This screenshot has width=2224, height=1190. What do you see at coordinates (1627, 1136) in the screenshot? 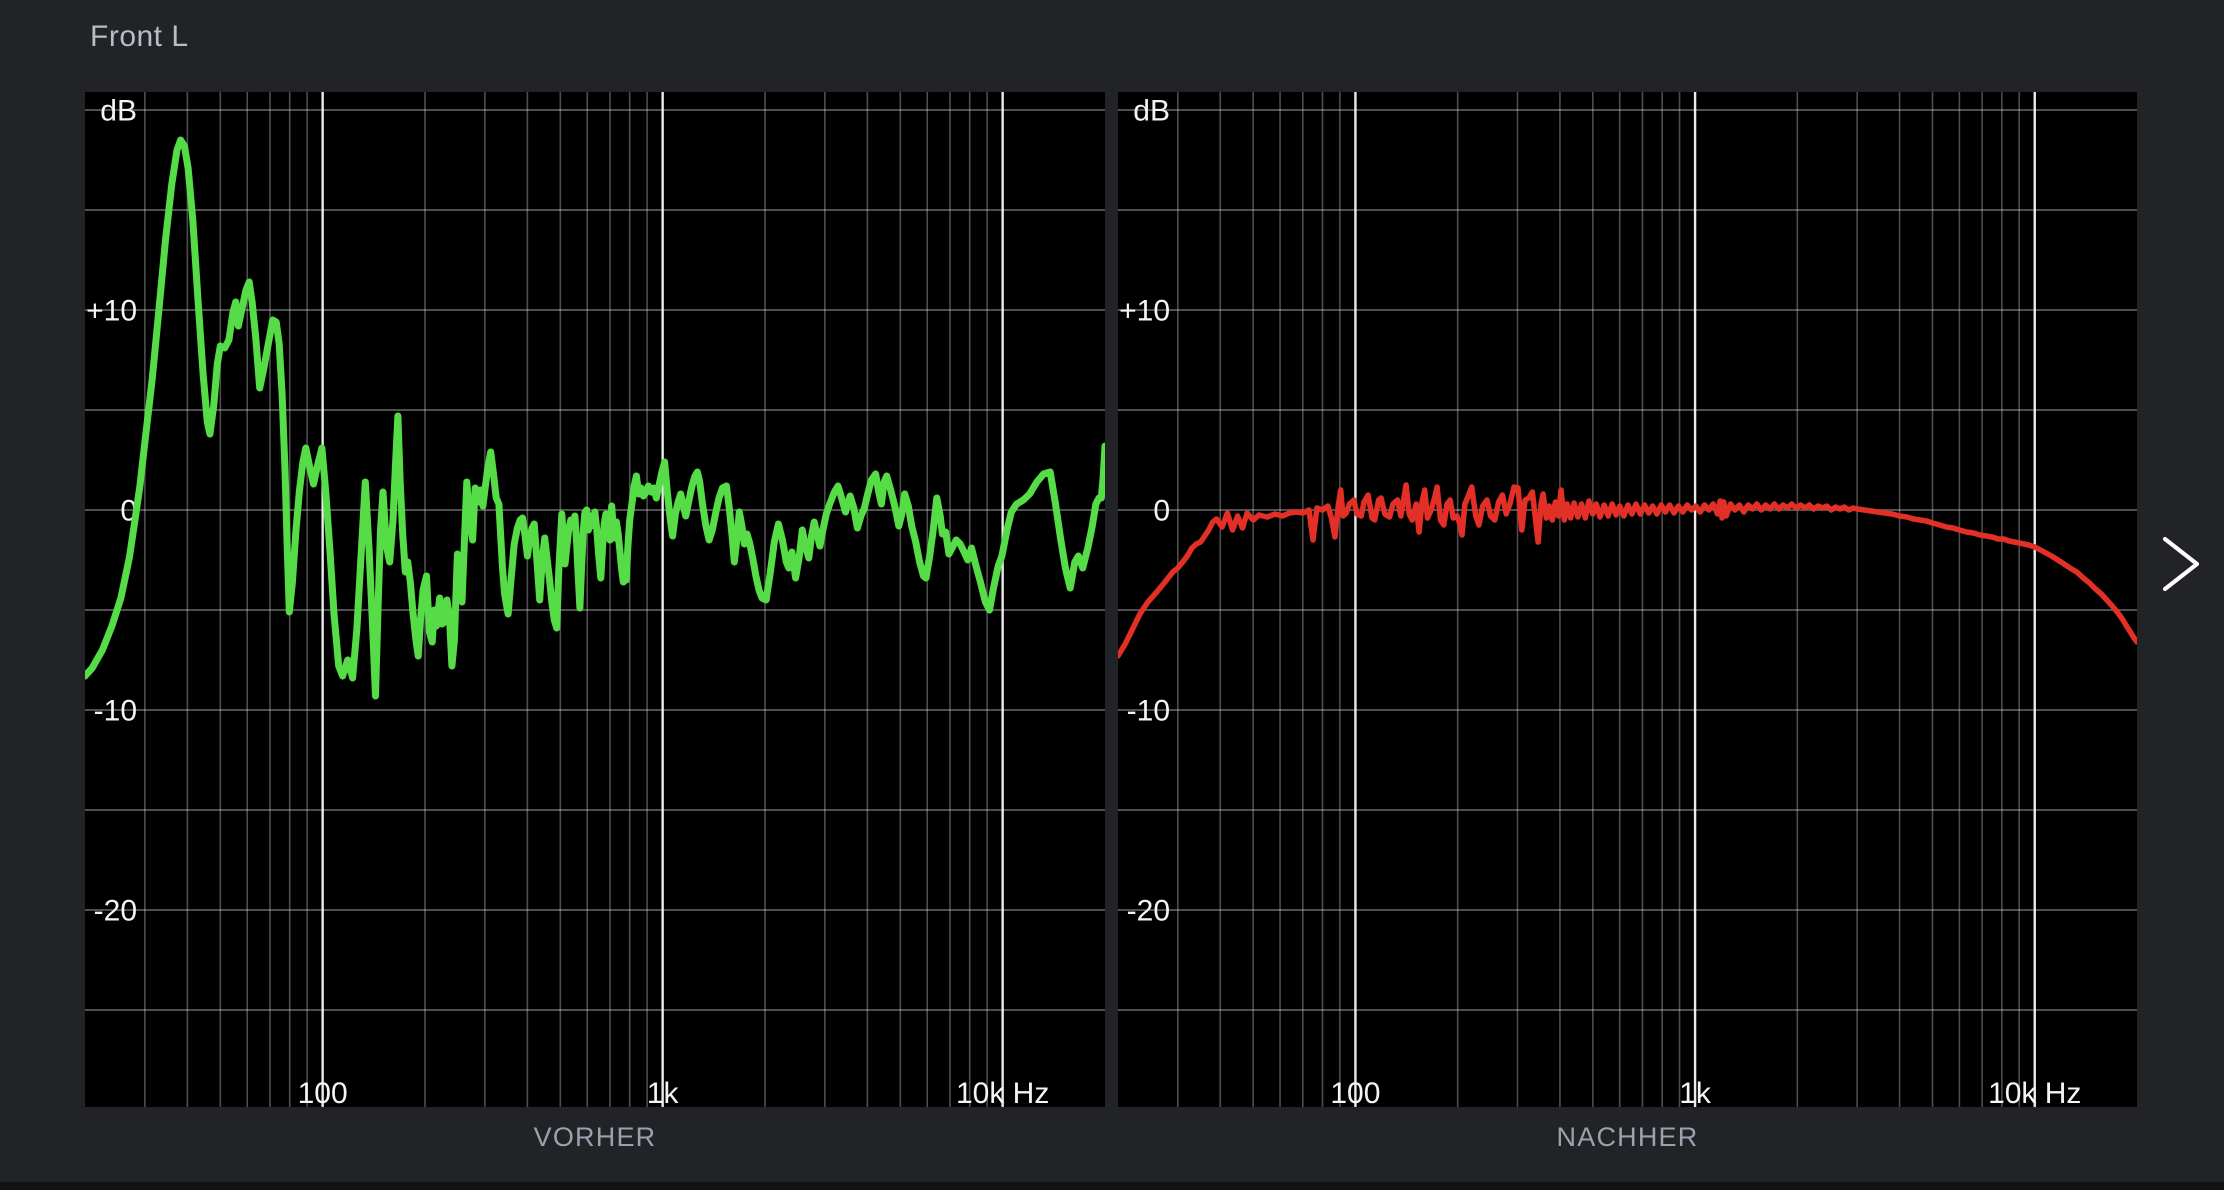
I see `caption-nachher: NACHHER` at bounding box center [1627, 1136].